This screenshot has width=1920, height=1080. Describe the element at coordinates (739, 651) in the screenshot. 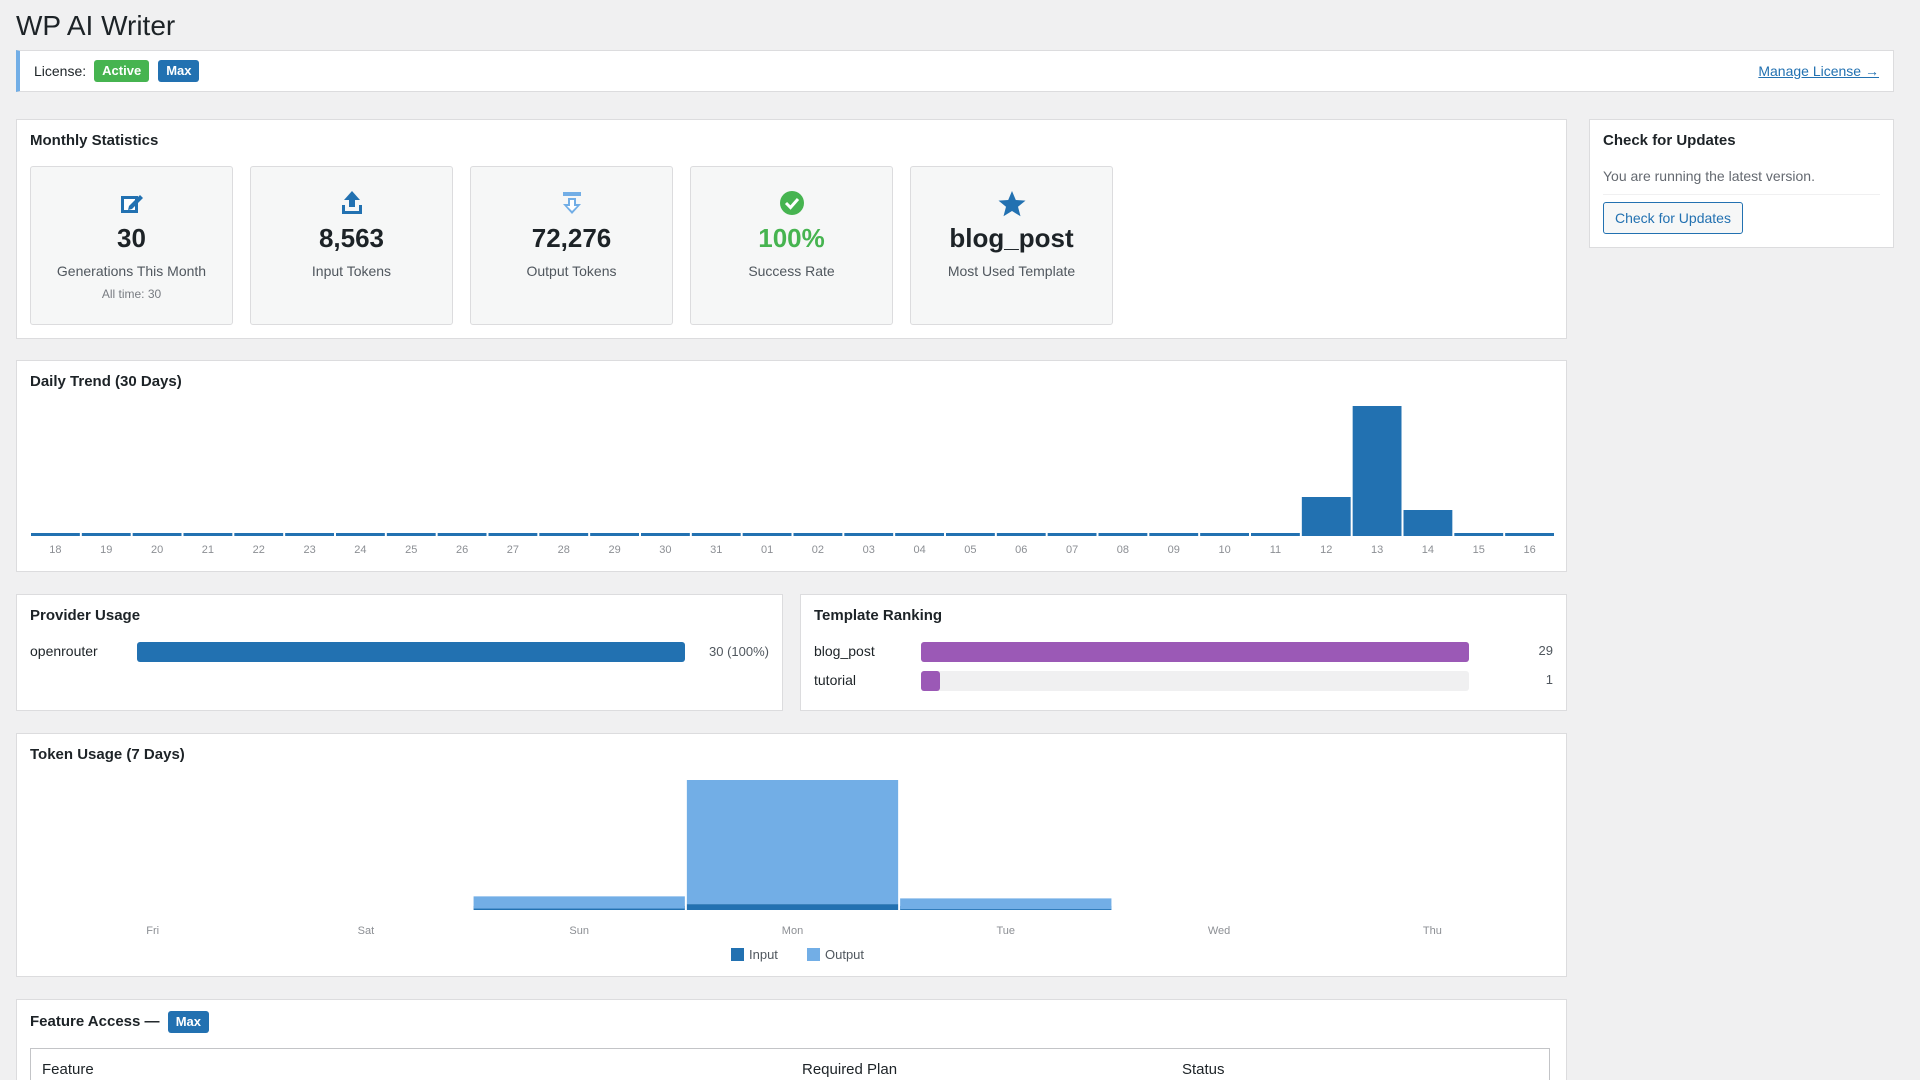

I see `provider-value: 30 (100%)` at that location.